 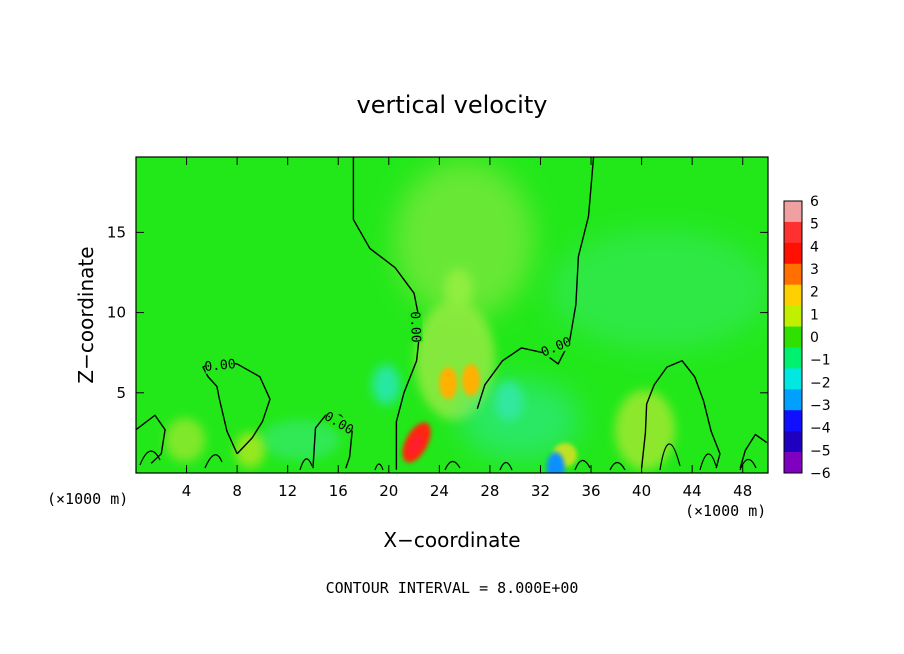 What do you see at coordinates (415, 444) in the screenshot?
I see `field-feature-core-inner` at bounding box center [415, 444].